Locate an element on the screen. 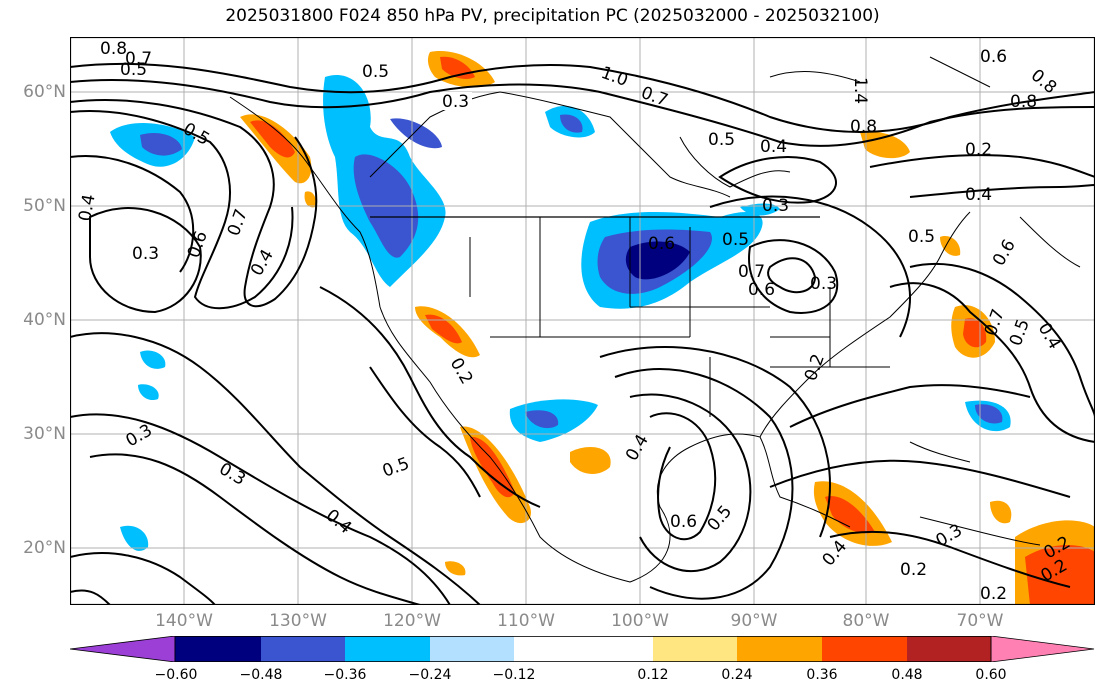  colorbar is located at coordinates (582, 649).